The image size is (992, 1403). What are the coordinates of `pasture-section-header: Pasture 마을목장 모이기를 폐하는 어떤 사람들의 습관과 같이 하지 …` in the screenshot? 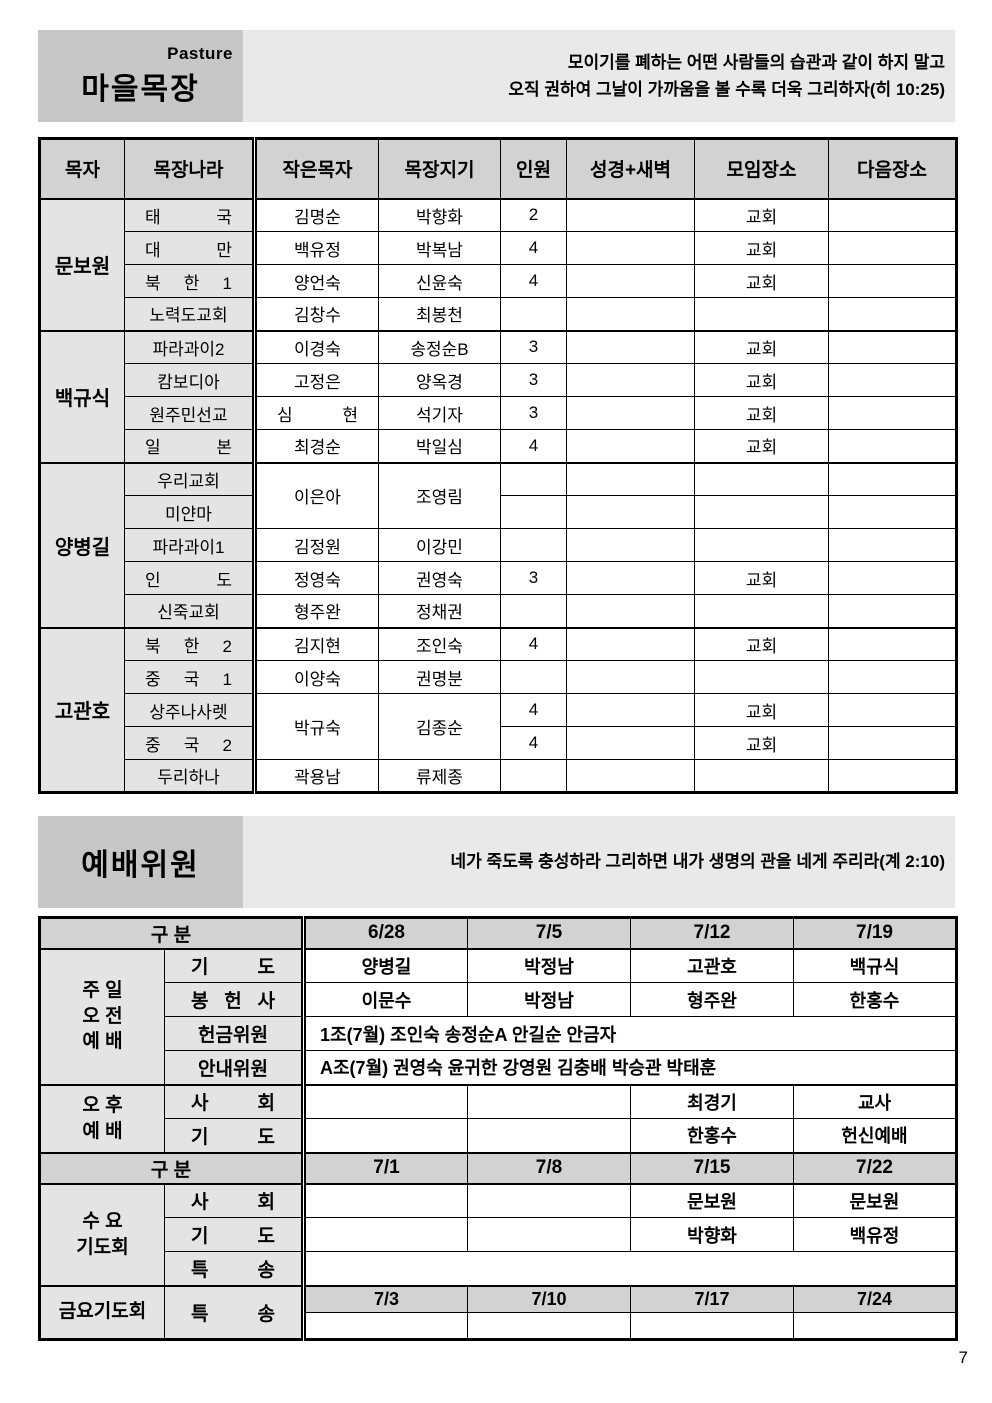 It's located at (496, 76).